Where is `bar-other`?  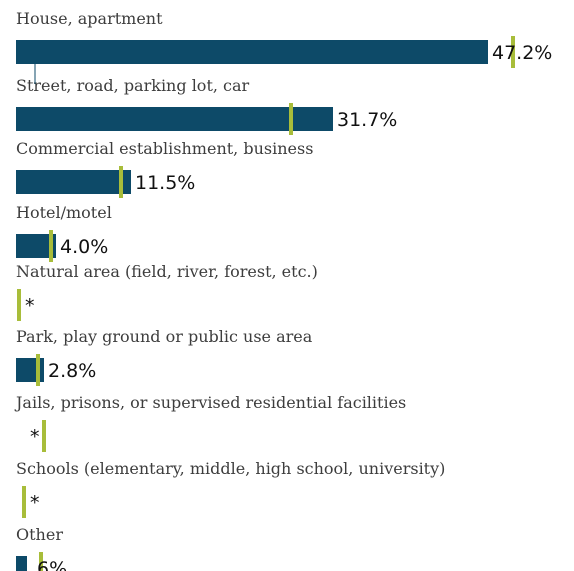 bar-other is located at coordinates (21, 563).